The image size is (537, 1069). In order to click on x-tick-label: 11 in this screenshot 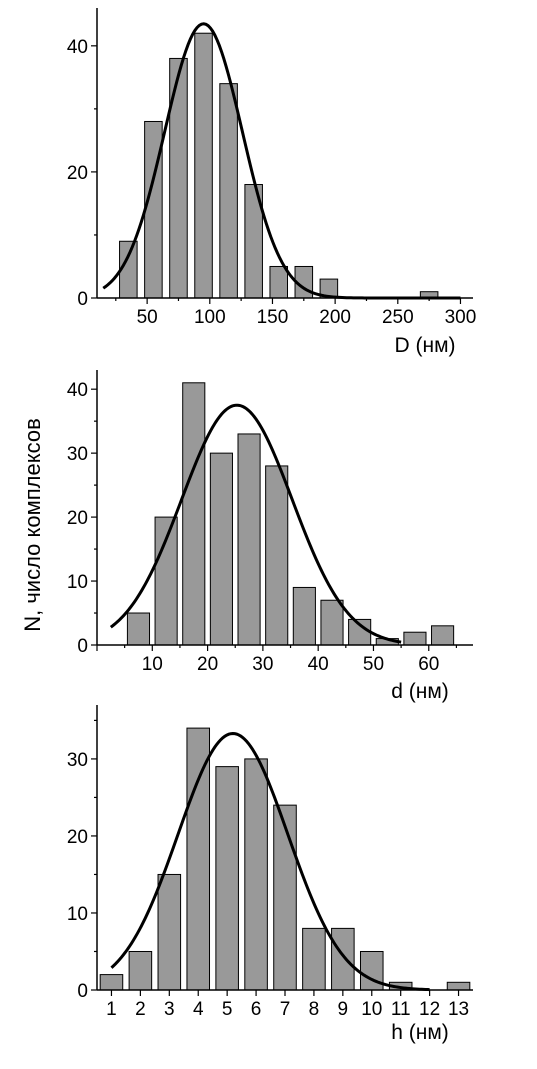, I will do `click(401, 1009)`.